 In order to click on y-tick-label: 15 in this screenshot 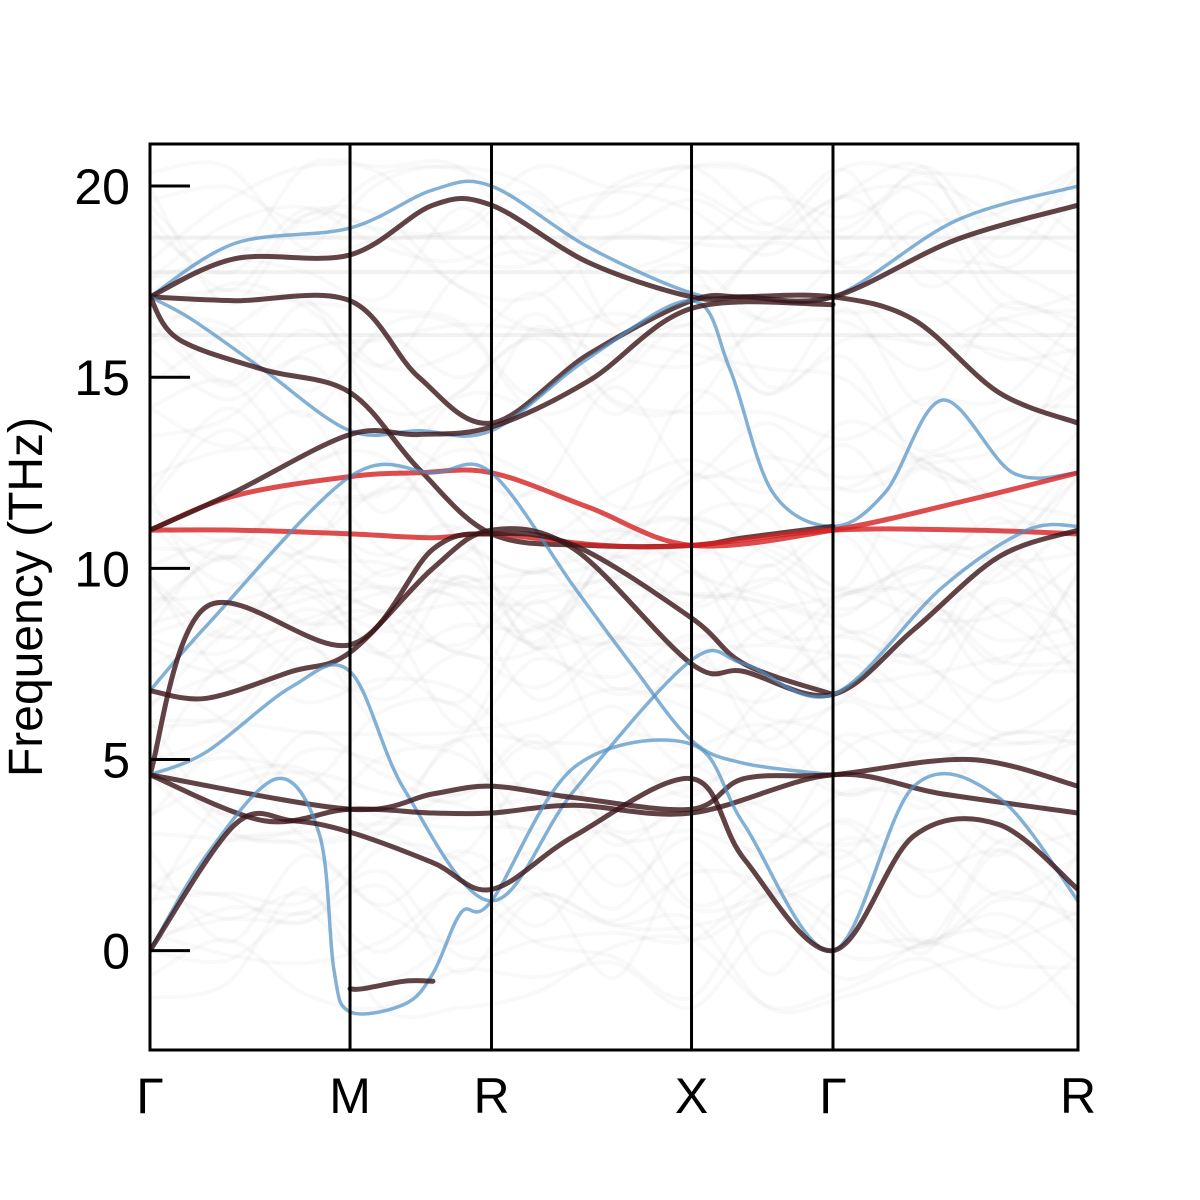, I will do `click(102, 378)`.